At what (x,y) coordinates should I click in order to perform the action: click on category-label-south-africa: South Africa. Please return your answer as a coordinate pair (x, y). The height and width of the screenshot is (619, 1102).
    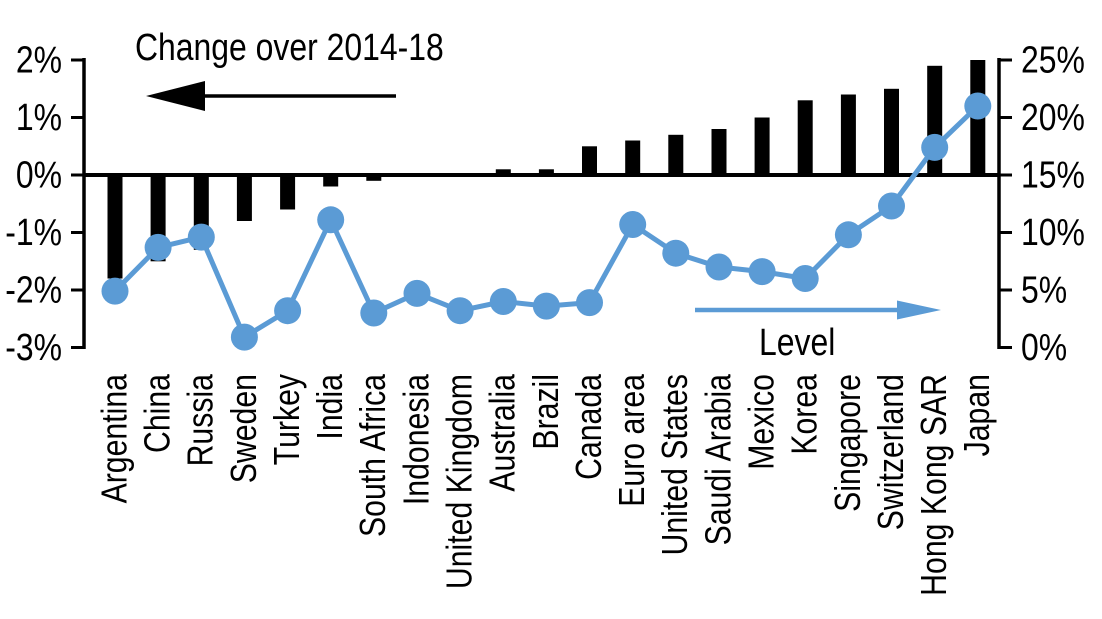
    Looking at the image, I should click on (374, 455).